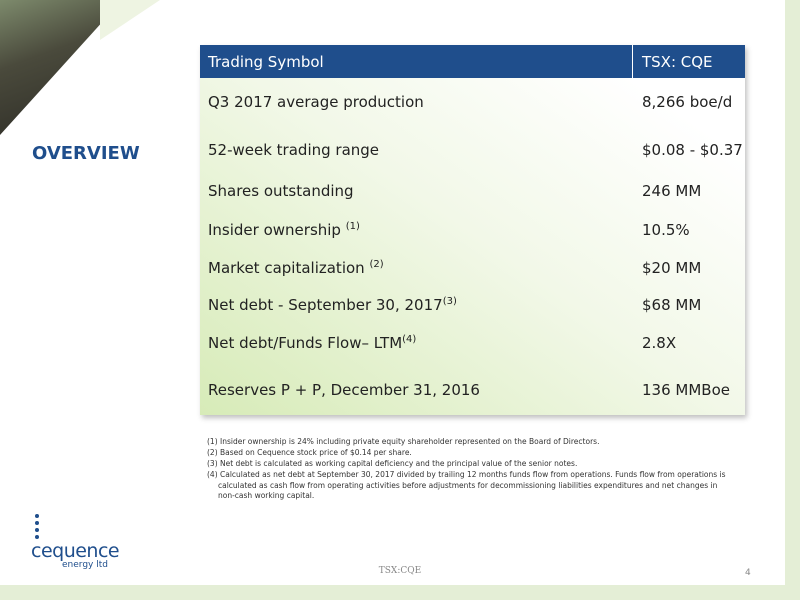 Image resolution: width=800 pixels, height=600 pixels. Describe the element at coordinates (86, 153) in the screenshot. I see `slide-title: OVERVIEW` at that location.